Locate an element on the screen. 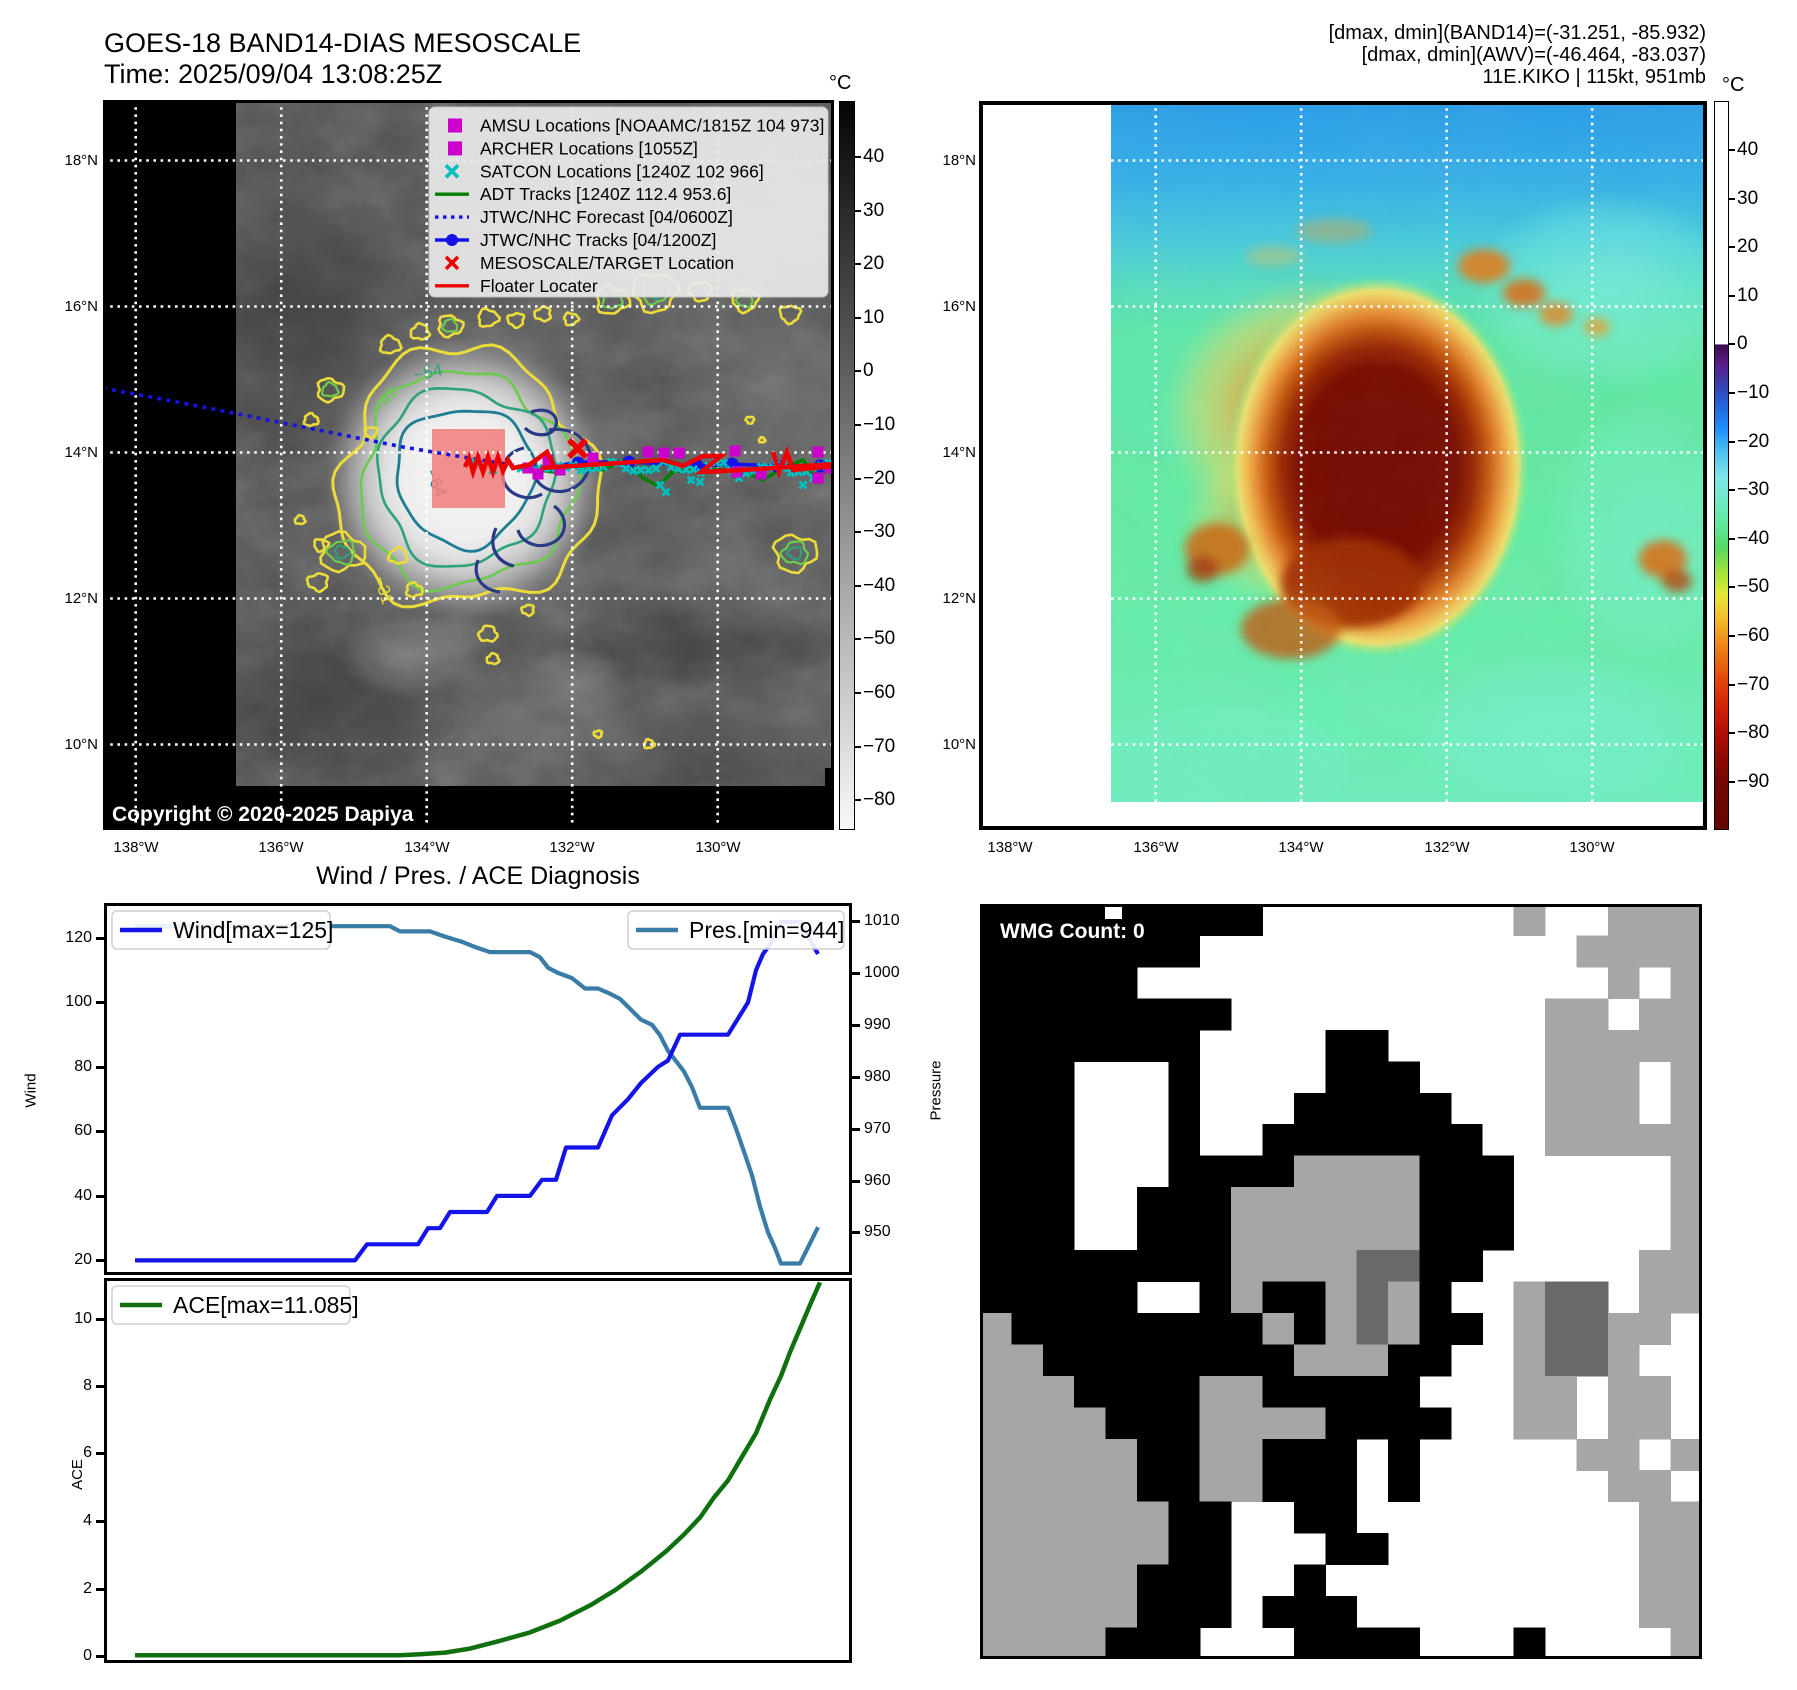  svg-text:AMSU Locations [NOAAMC/1815Z 1: AMSU Locations [NOAAMC/1815Z 104 973] is located at coordinates (652, 126).